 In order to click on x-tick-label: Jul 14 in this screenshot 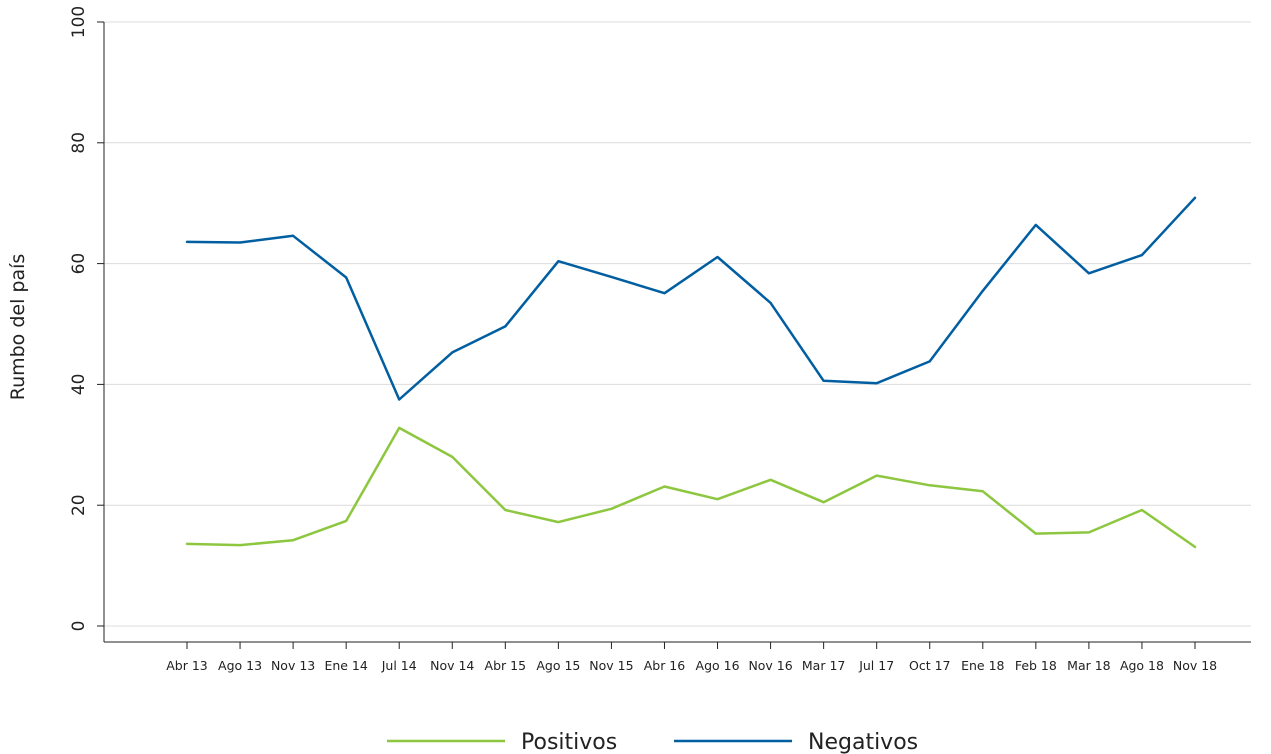, I will do `click(399, 665)`.